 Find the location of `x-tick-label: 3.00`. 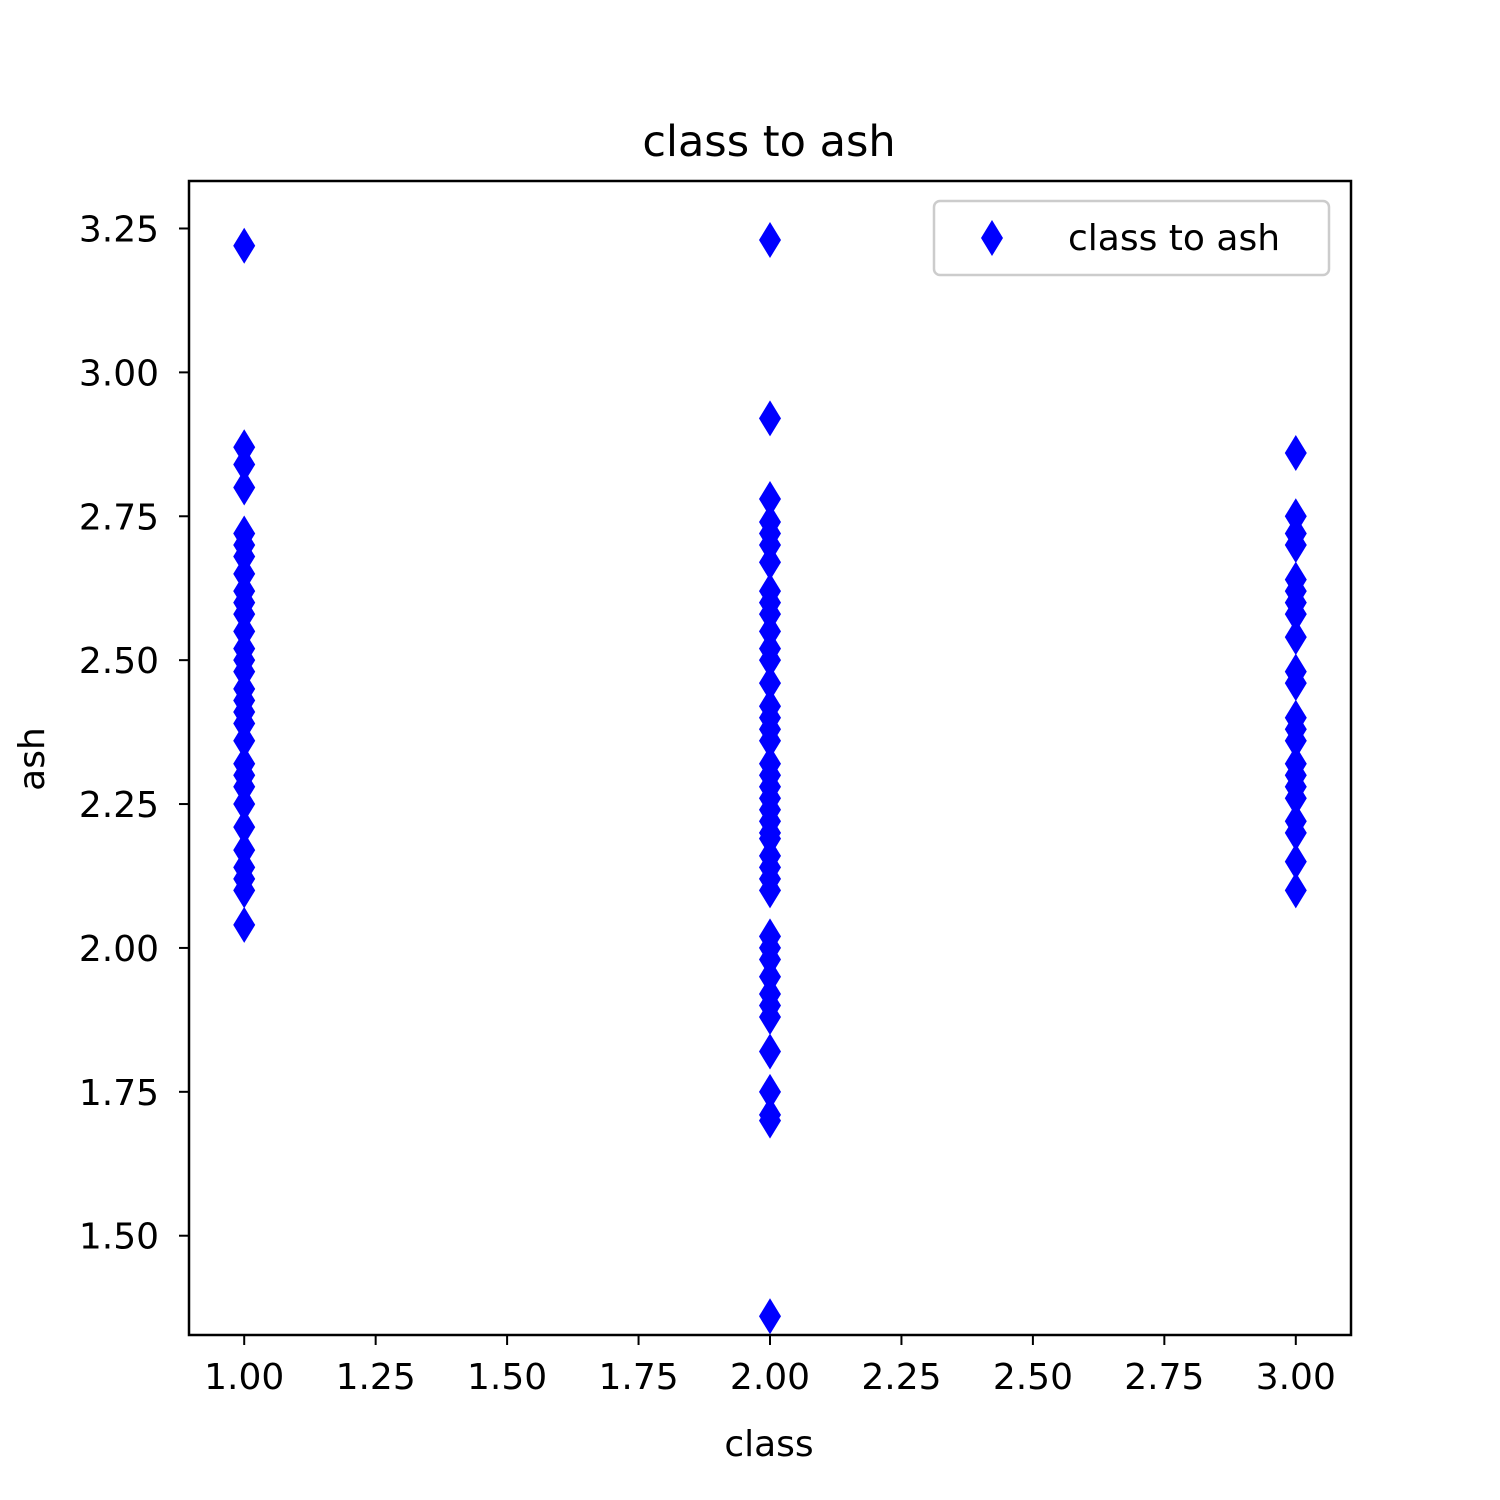

x-tick-label: 3.00 is located at coordinates (1296, 1377).